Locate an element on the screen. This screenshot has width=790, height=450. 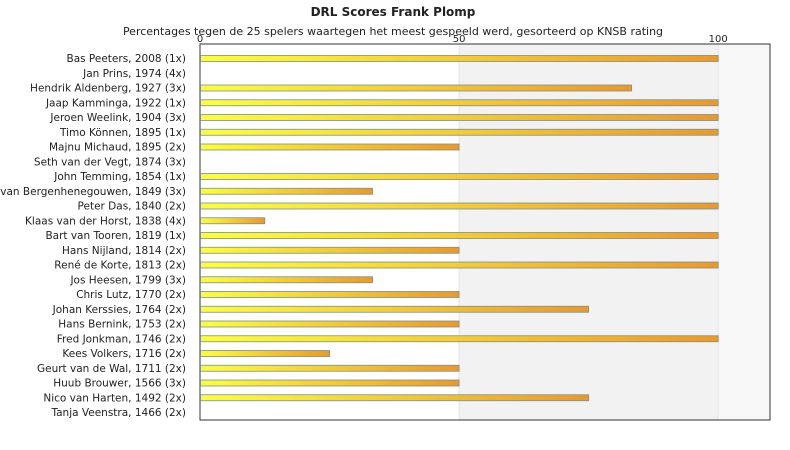
category-label: Johan Kerssies, 1764 (2x) is located at coordinates (119, 310).